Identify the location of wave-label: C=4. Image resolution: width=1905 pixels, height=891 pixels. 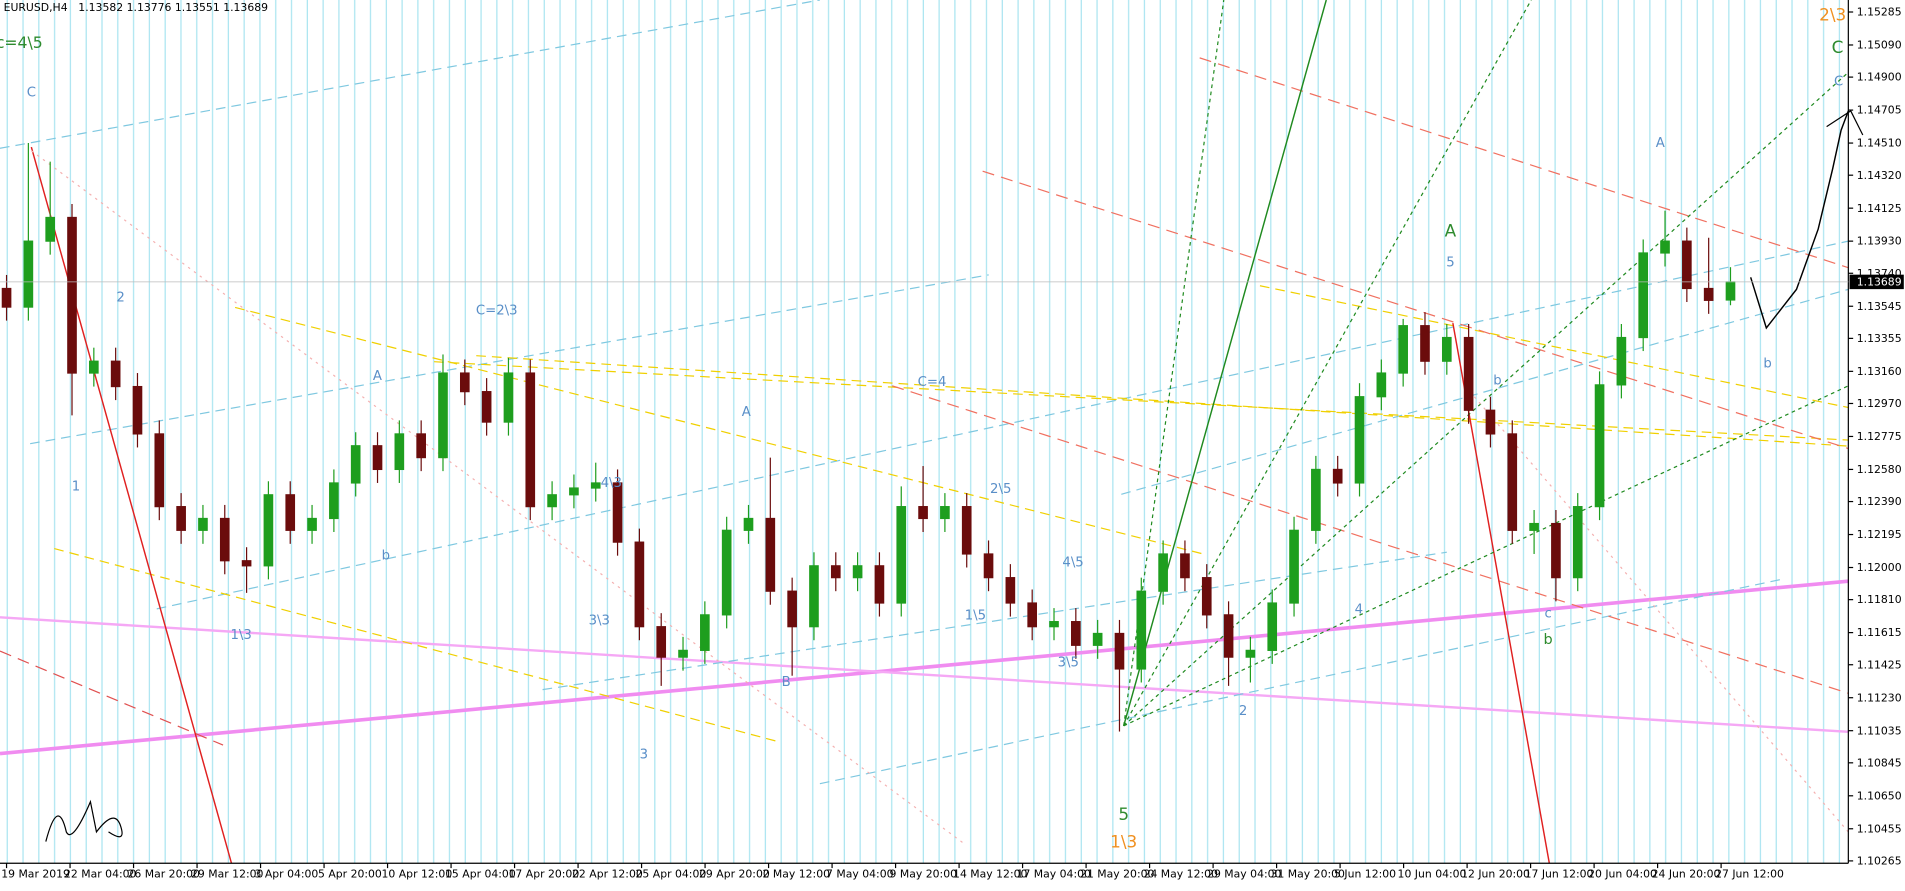
(932, 382).